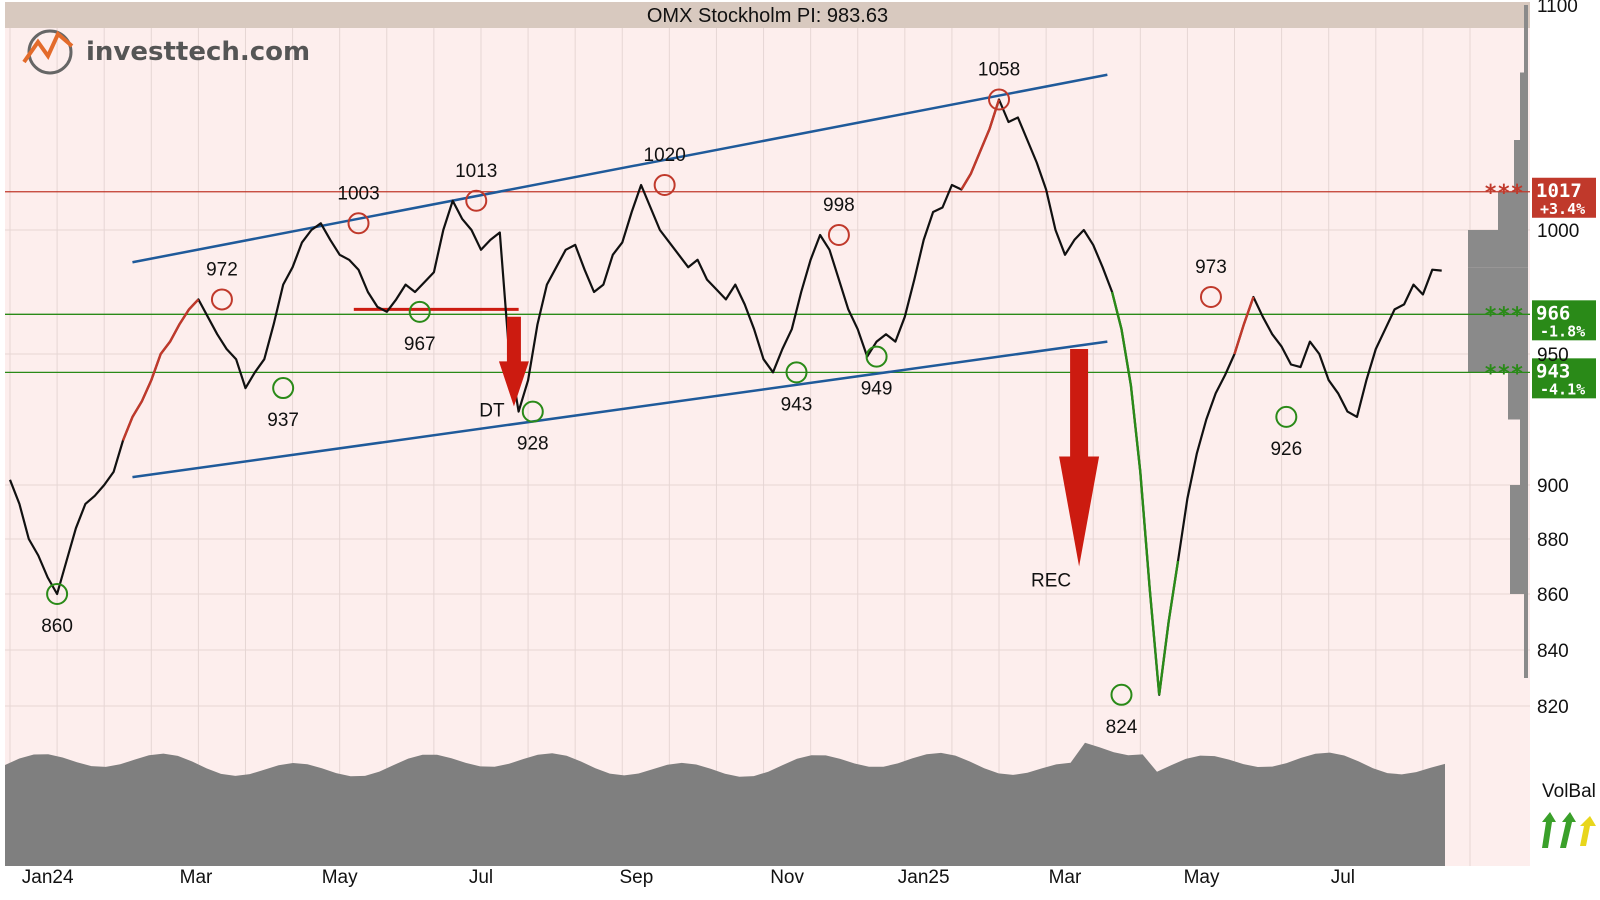 The height and width of the screenshot is (900, 1600). Describe the element at coordinates (924, 877) in the screenshot. I see `x-tick-label: Jan25` at that location.